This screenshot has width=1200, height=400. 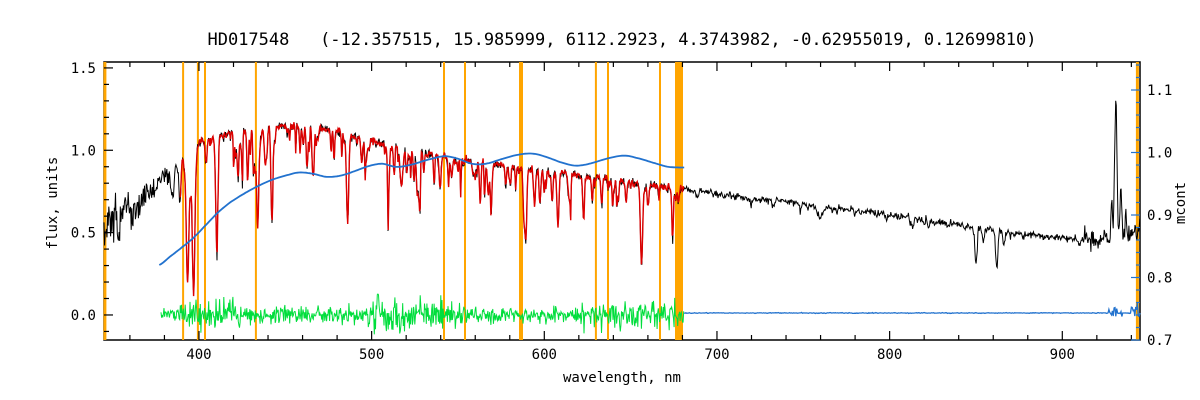 I want to click on y-right-tick-label: 0.8, so click(x=1159, y=279).